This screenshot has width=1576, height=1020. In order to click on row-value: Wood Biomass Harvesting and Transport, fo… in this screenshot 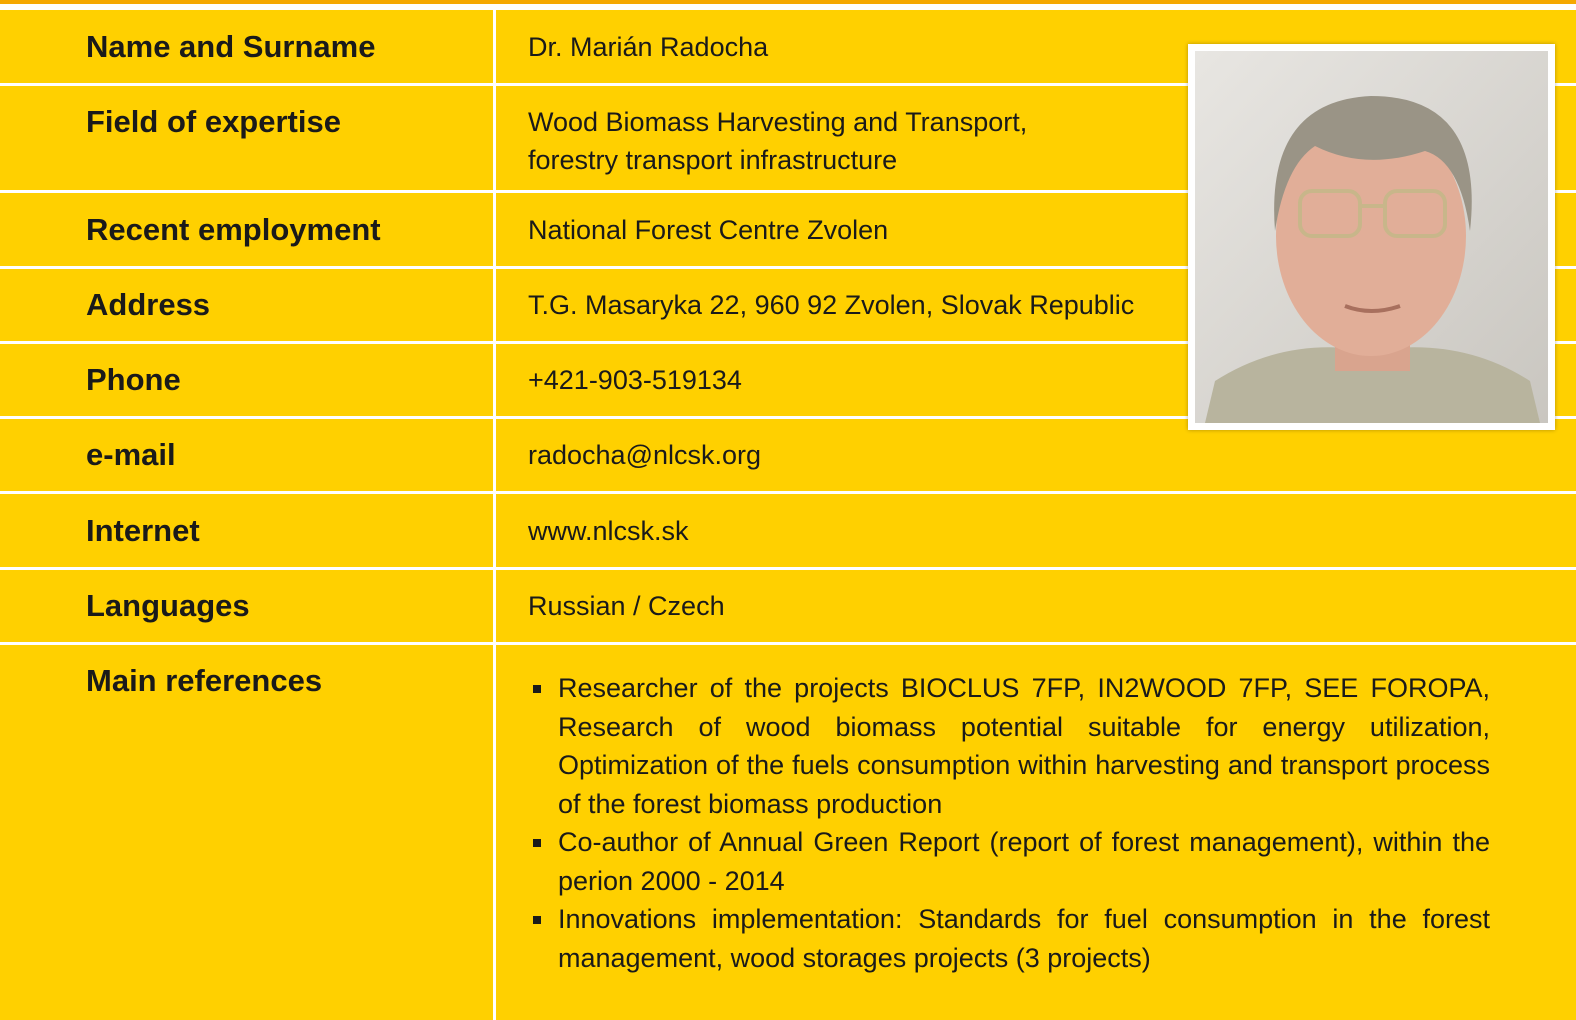, I will do `click(777, 141)`.